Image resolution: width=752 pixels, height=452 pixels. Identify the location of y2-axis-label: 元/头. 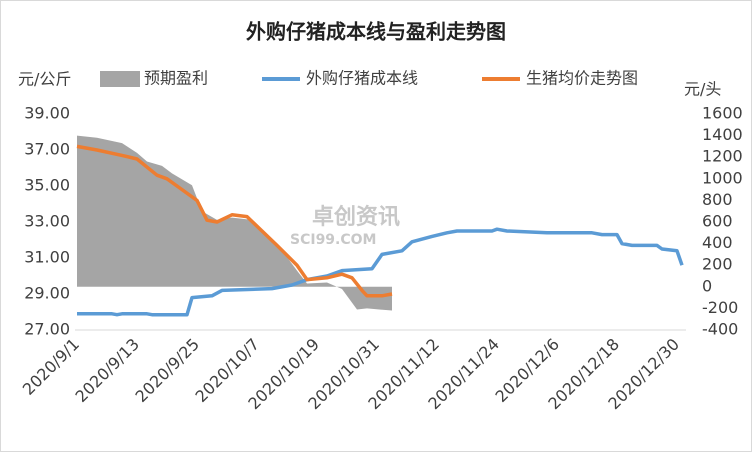
(702, 89).